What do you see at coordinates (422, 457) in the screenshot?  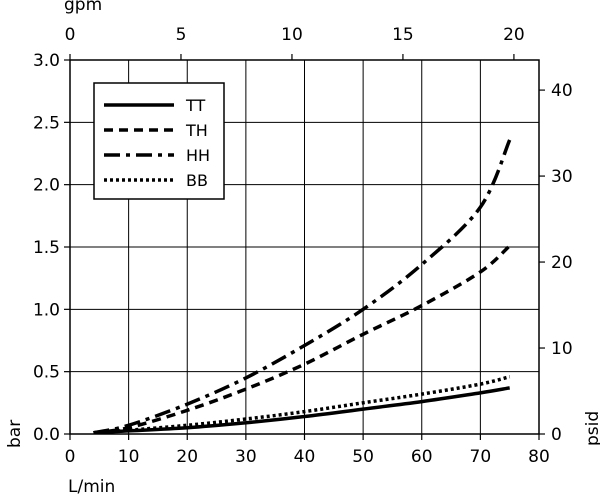 I see `x-bottom-tick-label: 60` at bounding box center [422, 457].